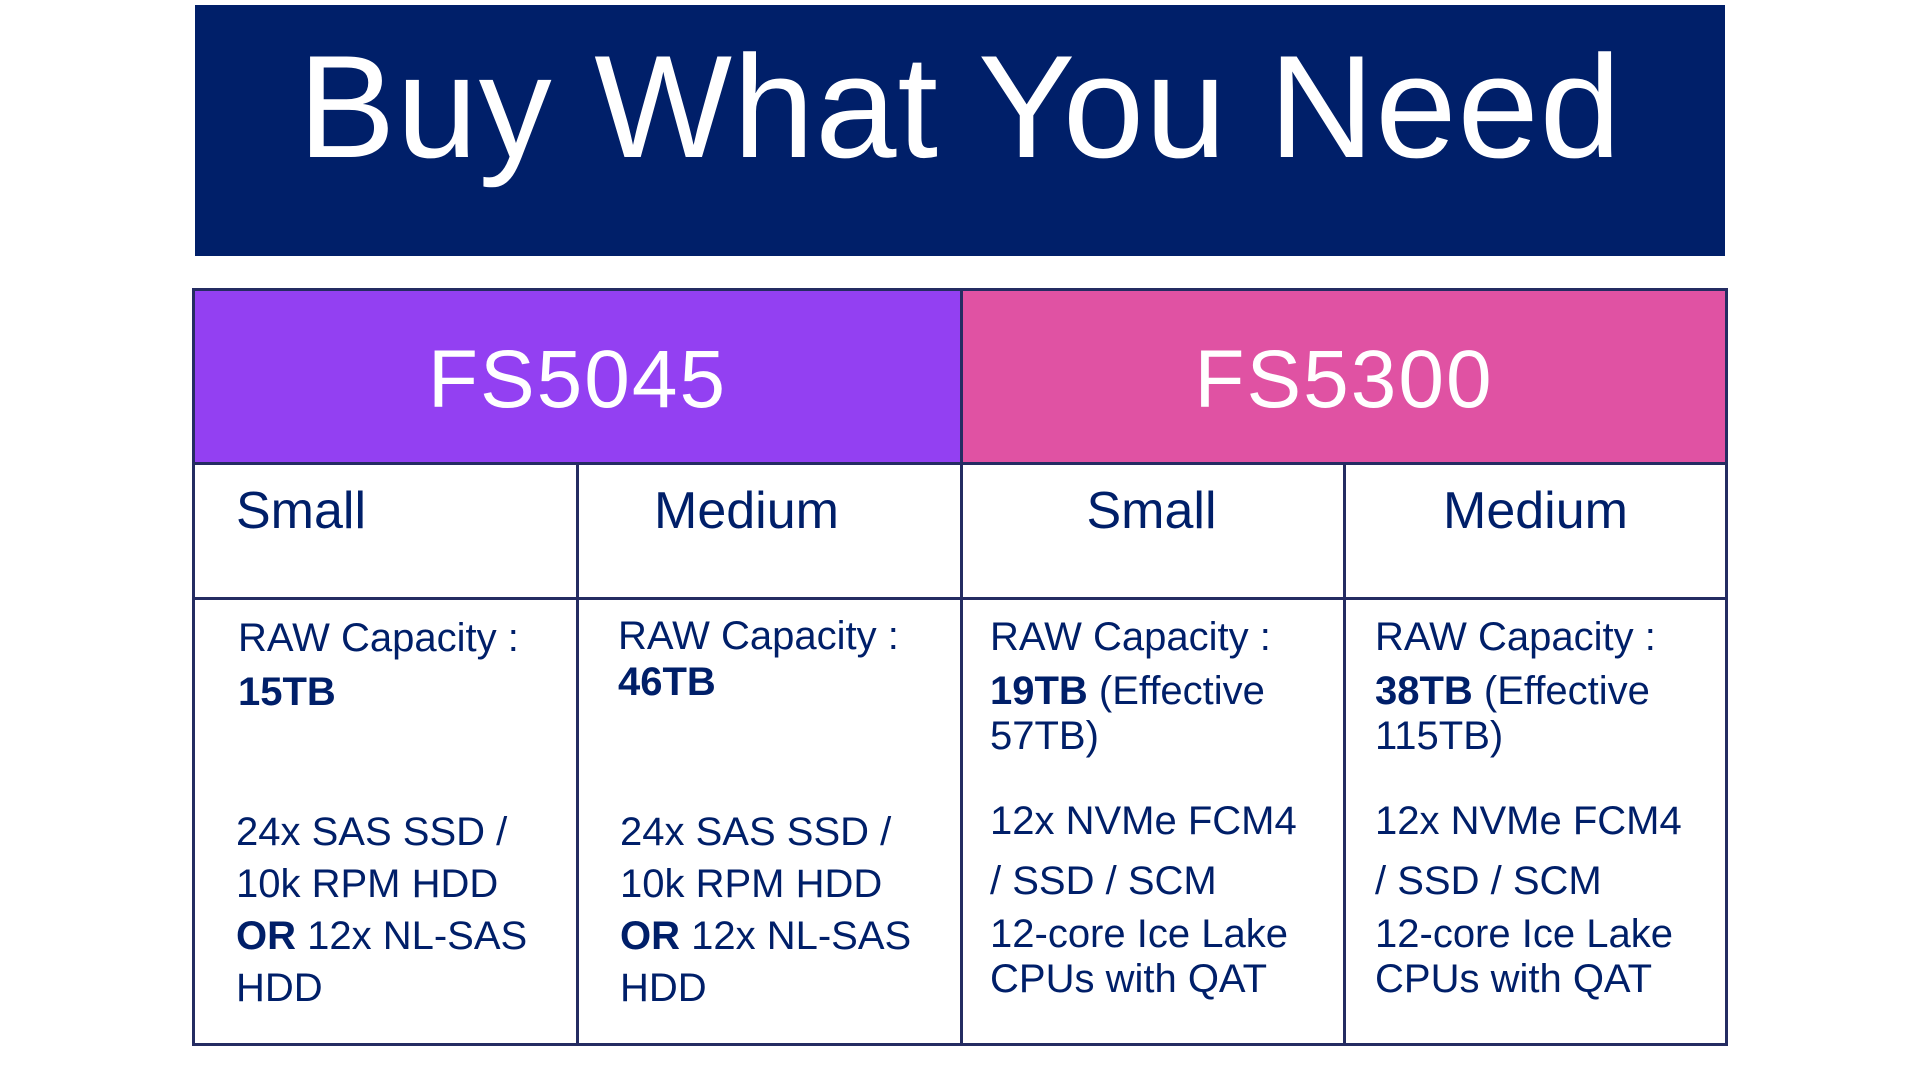 Image resolution: width=1920 pixels, height=1080 pixels. I want to click on model-header-fs5045: FS5045, so click(576, 376).